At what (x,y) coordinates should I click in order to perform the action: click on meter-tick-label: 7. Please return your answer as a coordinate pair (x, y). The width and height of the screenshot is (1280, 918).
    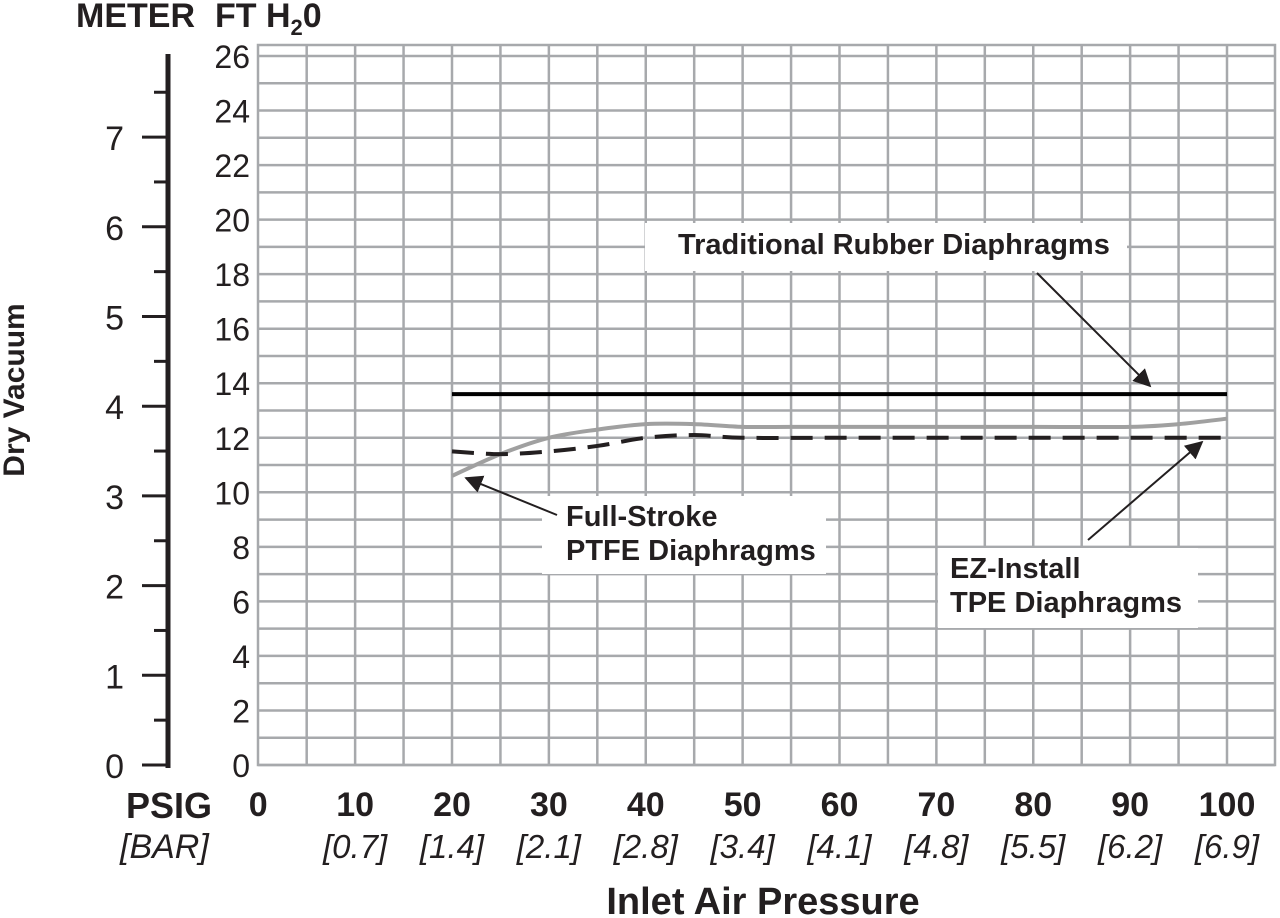
    Looking at the image, I should click on (114, 139).